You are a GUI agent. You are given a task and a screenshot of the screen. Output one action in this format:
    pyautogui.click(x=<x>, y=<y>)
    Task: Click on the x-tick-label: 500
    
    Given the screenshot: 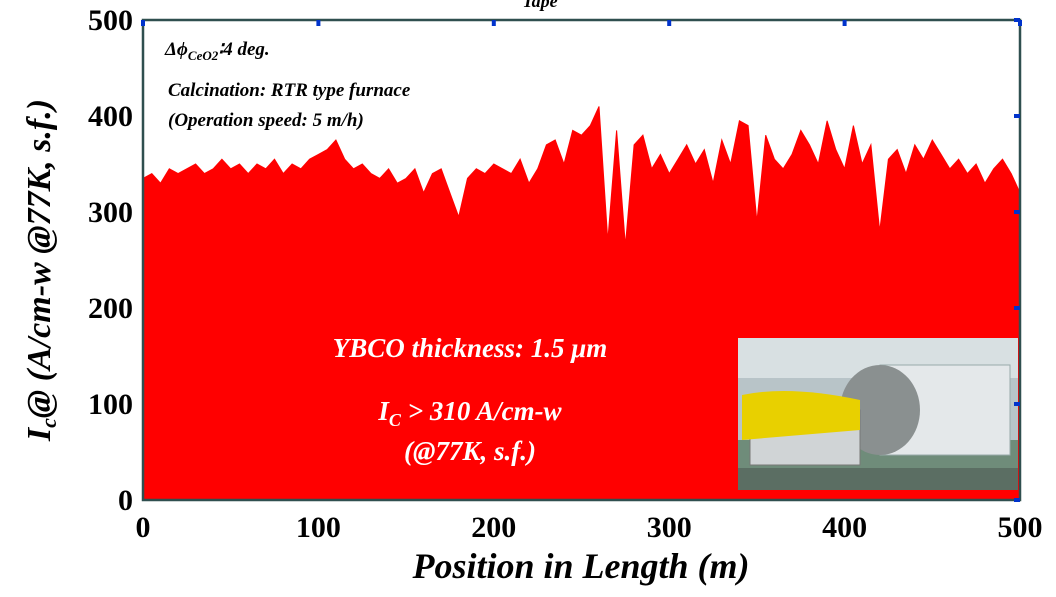 What is the action you would take?
    pyautogui.click(x=1020, y=527)
    